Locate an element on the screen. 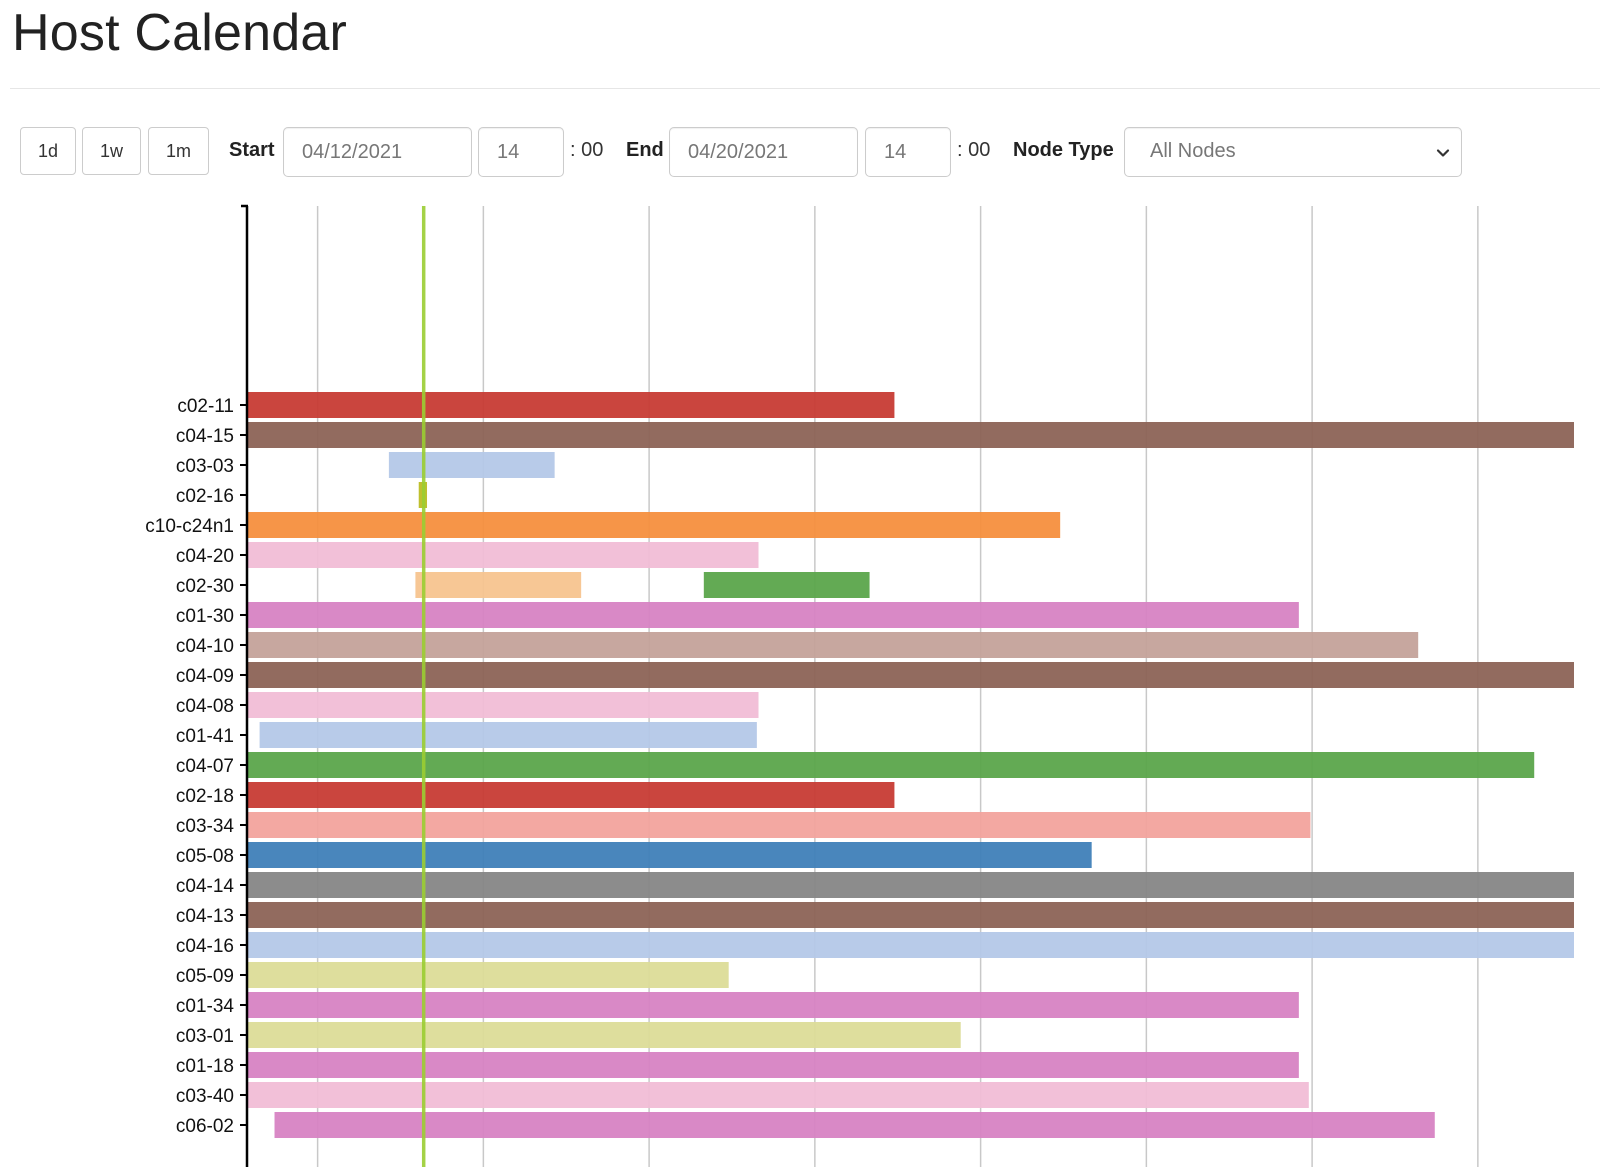 The height and width of the screenshot is (1167, 1600). host-label: c02-11 is located at coordinates (205, 406).